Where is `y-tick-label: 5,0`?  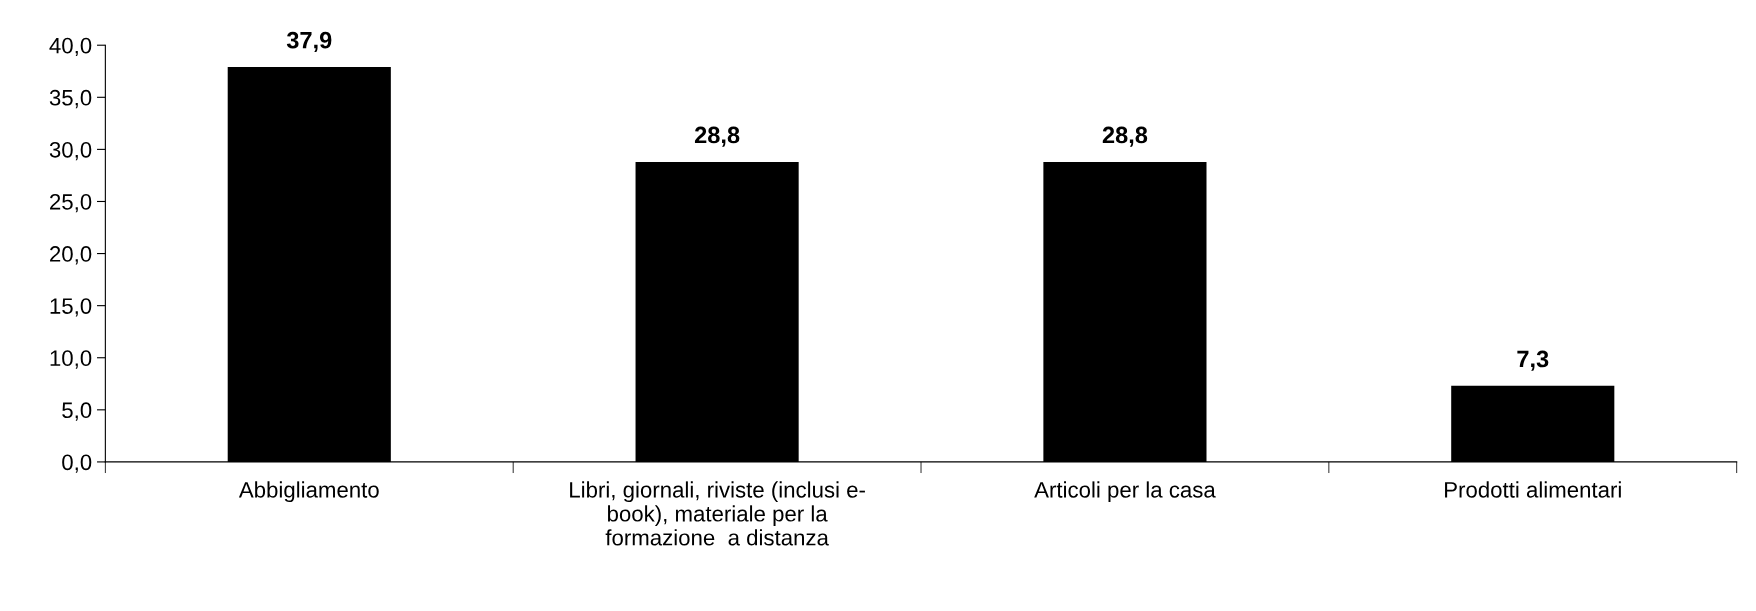 y-tick-label: 5,0 is located at coordinates (77, 411).